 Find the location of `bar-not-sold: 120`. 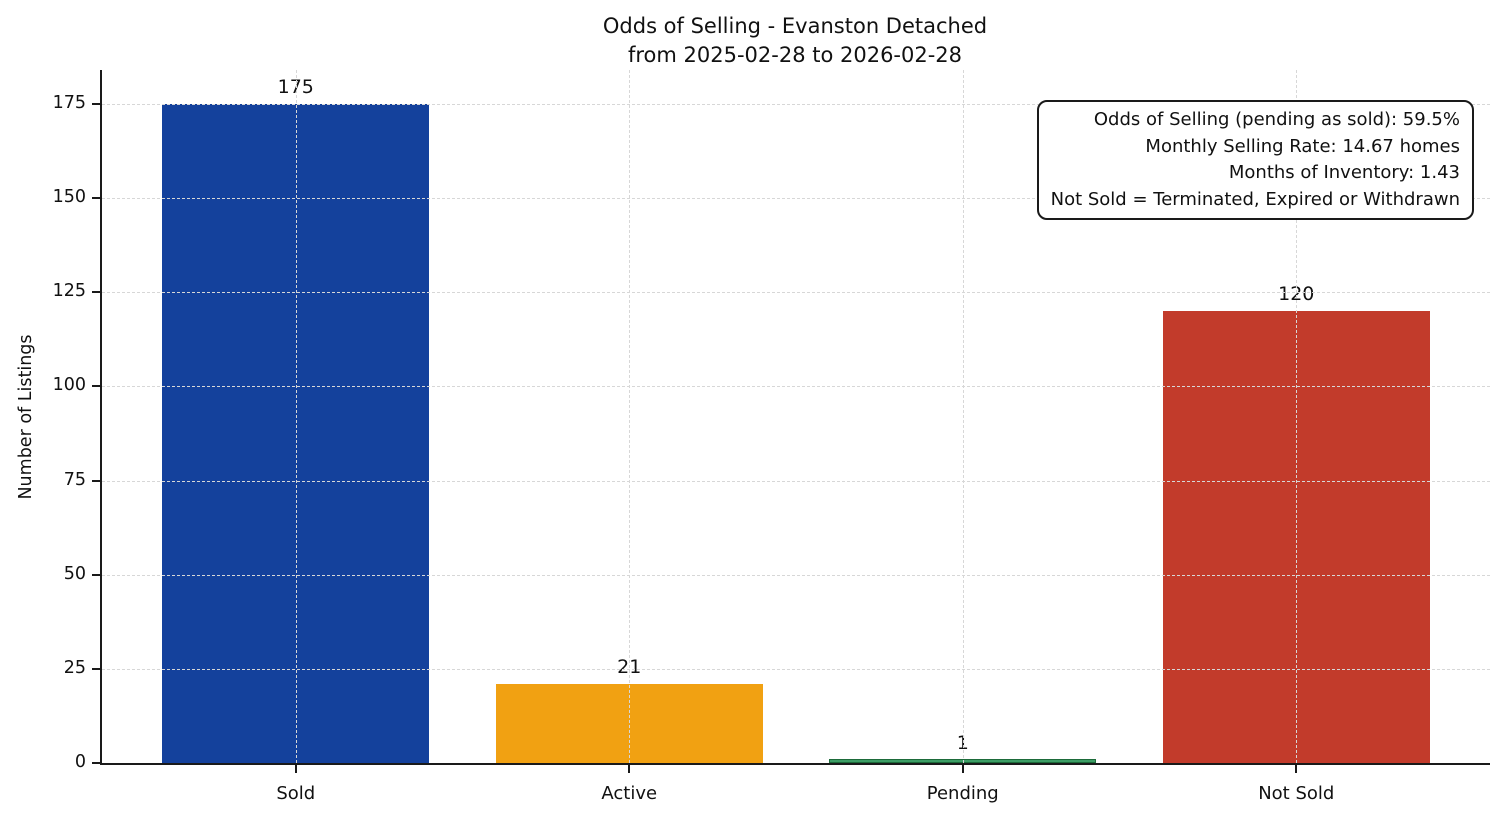

bar-not-sold: 120 is located at coordinates (1296, 523).